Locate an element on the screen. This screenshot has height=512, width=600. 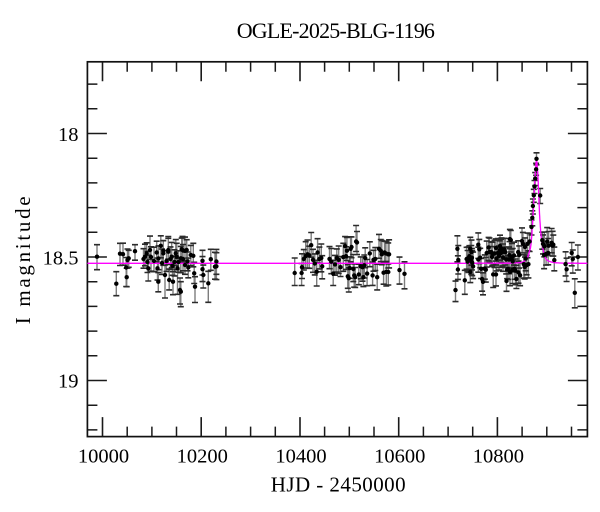
svg-text: 18 is located at coordinates (68, 135).